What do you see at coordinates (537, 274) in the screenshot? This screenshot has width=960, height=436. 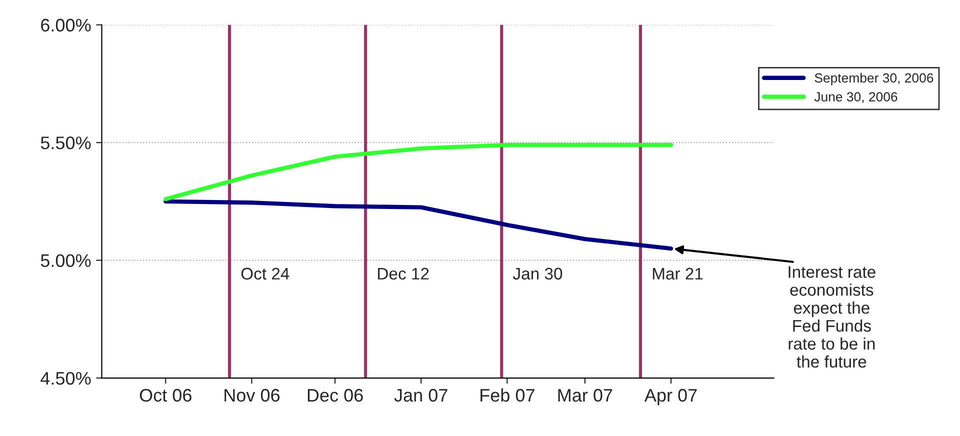 I see `ref-line-label: Jan 30` at bounding box center [537, 274].